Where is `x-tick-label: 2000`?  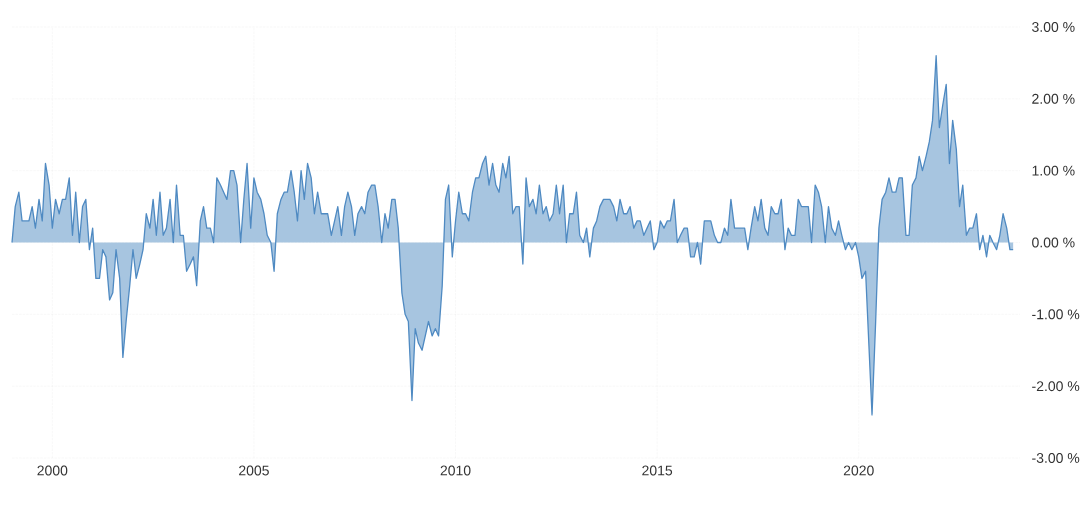
x-tick-label: 2000 is located at coordinates (52, 470).